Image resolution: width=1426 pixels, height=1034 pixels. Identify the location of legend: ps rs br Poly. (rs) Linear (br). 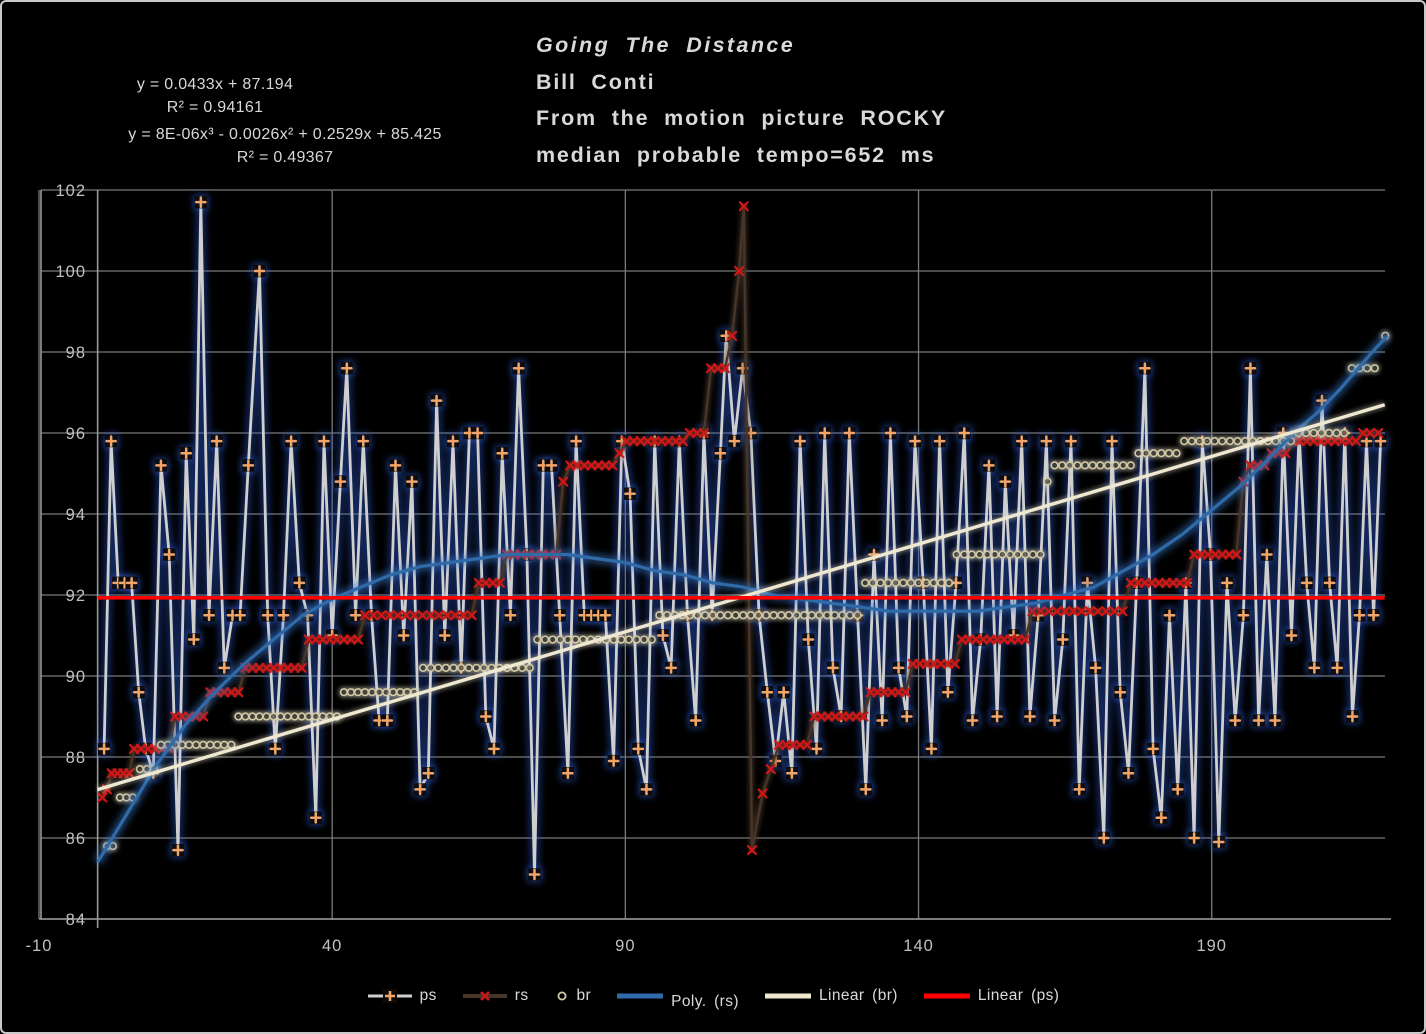
(713, 995).